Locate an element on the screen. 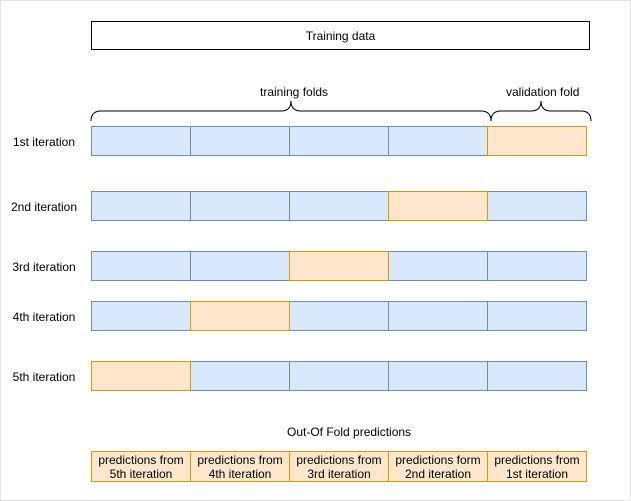 The width and height of the screenshot is (631, 501). training-folds-brace is located at coordinates (291, 111).